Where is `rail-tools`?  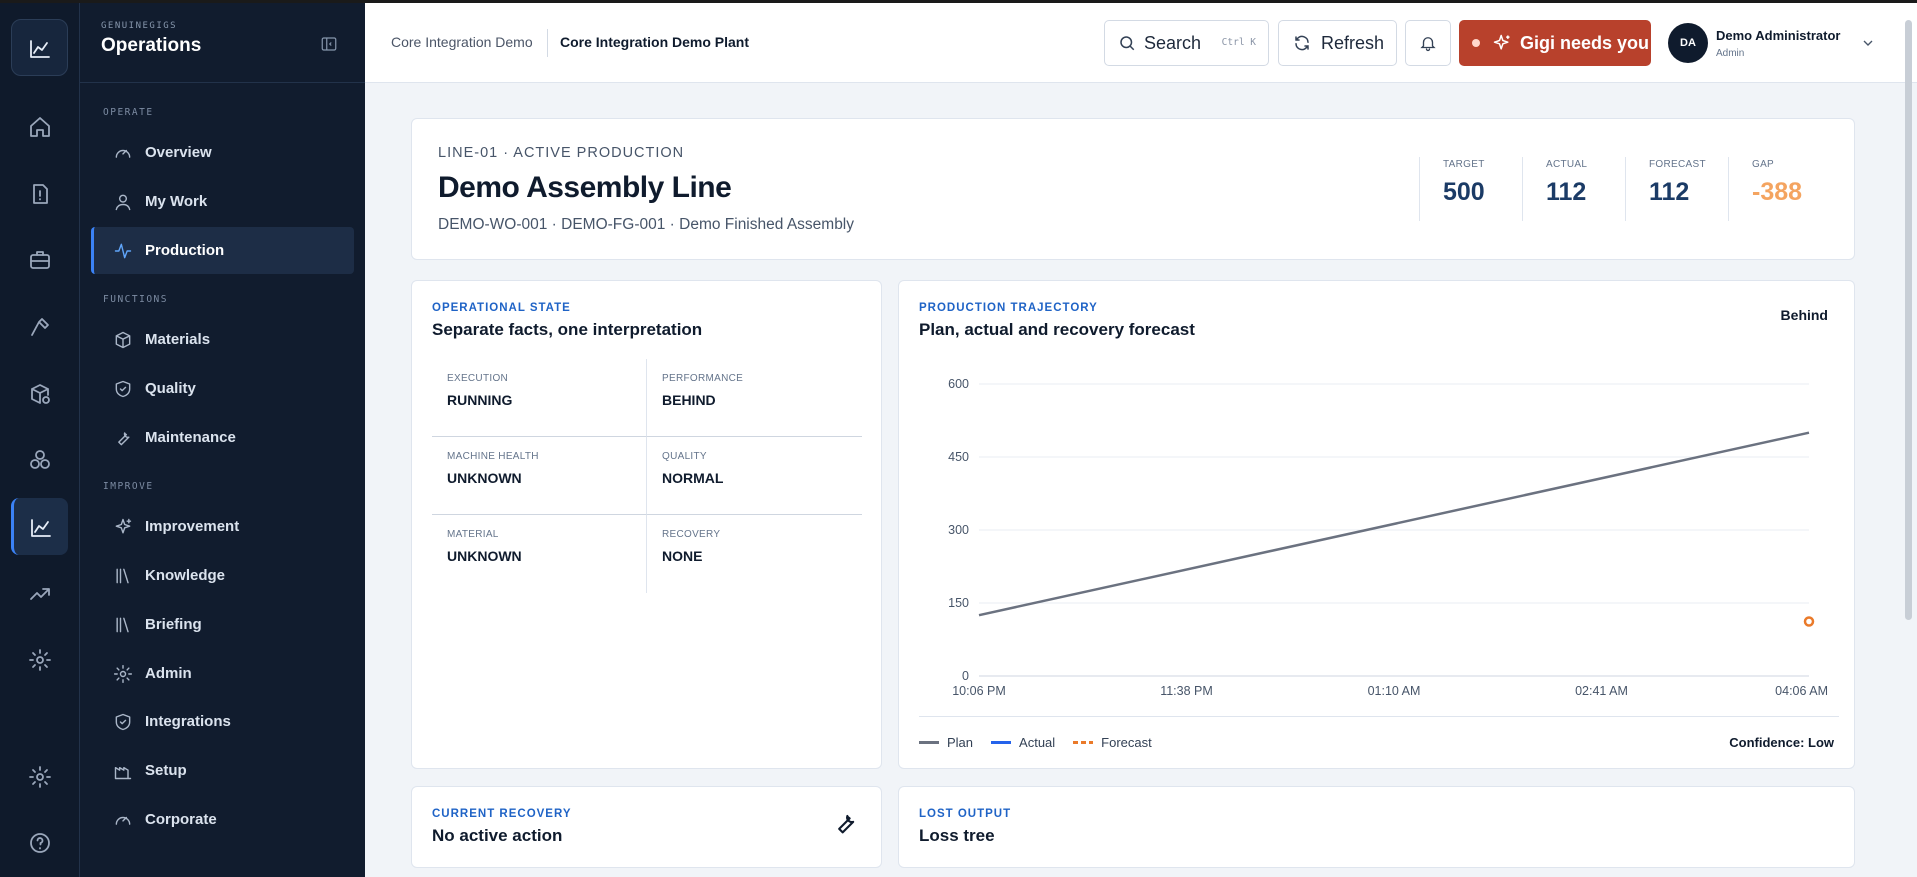
rail-tools is located at coordinates (39, 326).